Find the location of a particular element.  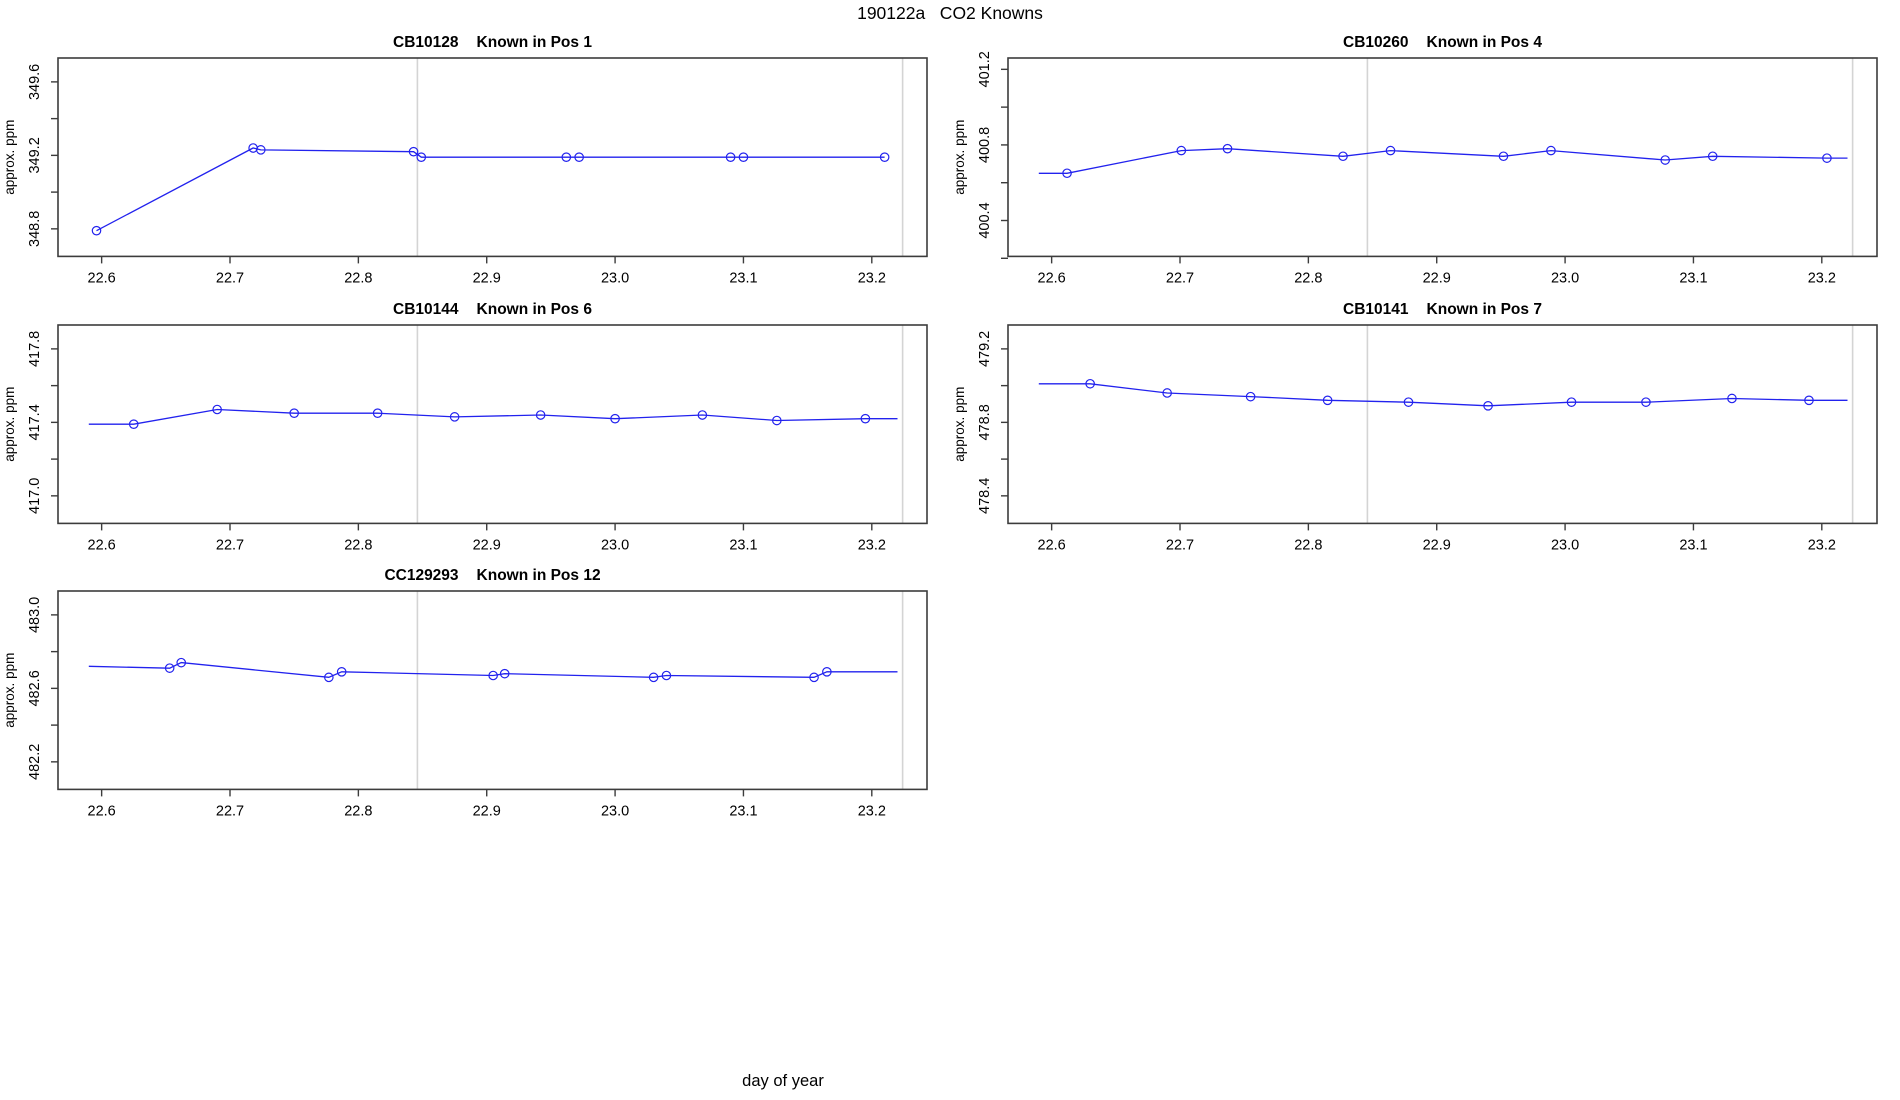

panel-title-pos: Known in Pos 4 is located at coordinates (1485, 42).